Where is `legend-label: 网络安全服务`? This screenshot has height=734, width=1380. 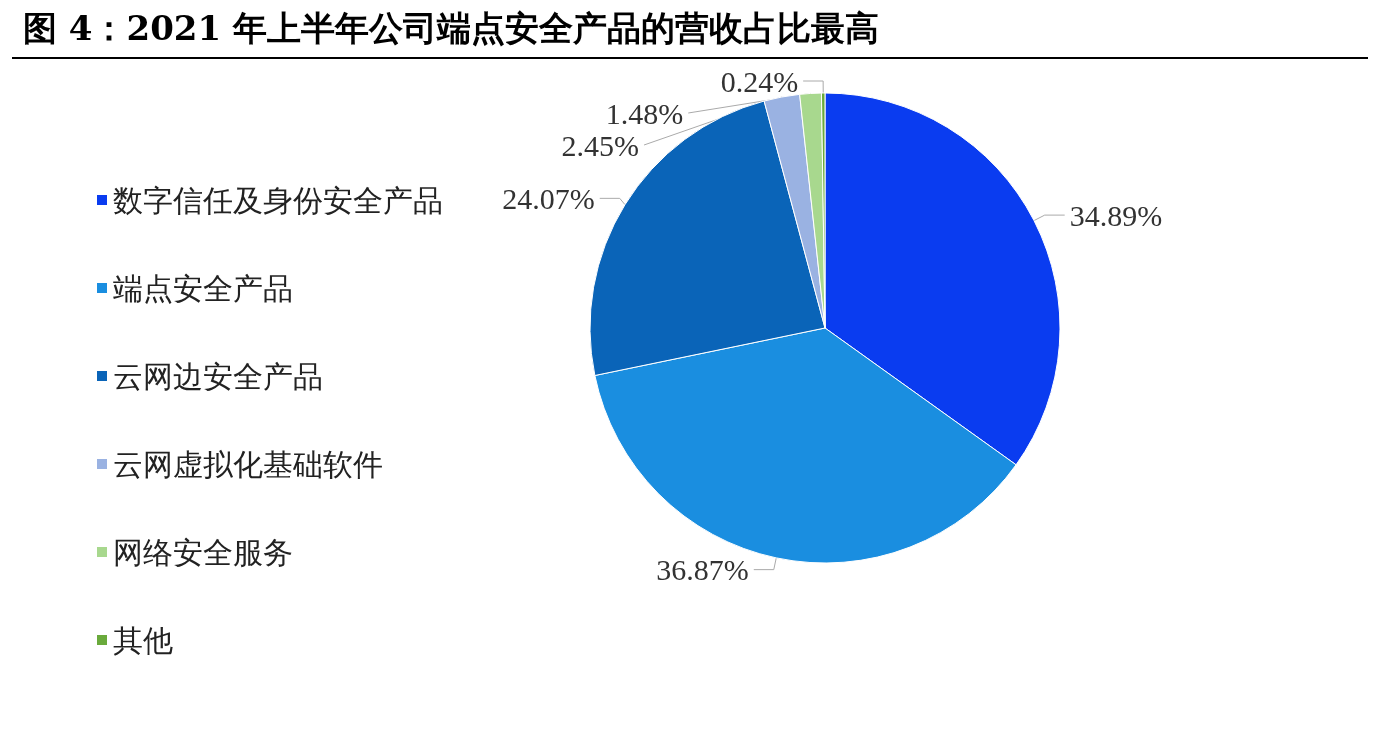 legend-label: 网络安全服务 is located at coordinates (203, 552).